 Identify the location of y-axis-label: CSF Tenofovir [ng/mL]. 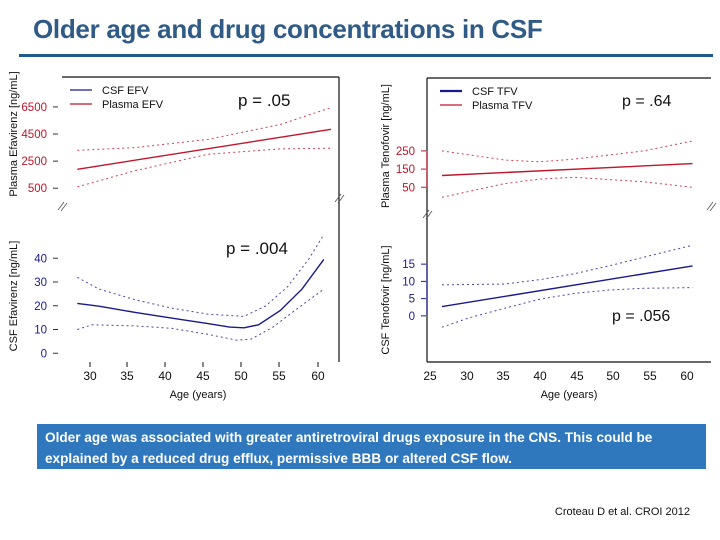
(386, 299).